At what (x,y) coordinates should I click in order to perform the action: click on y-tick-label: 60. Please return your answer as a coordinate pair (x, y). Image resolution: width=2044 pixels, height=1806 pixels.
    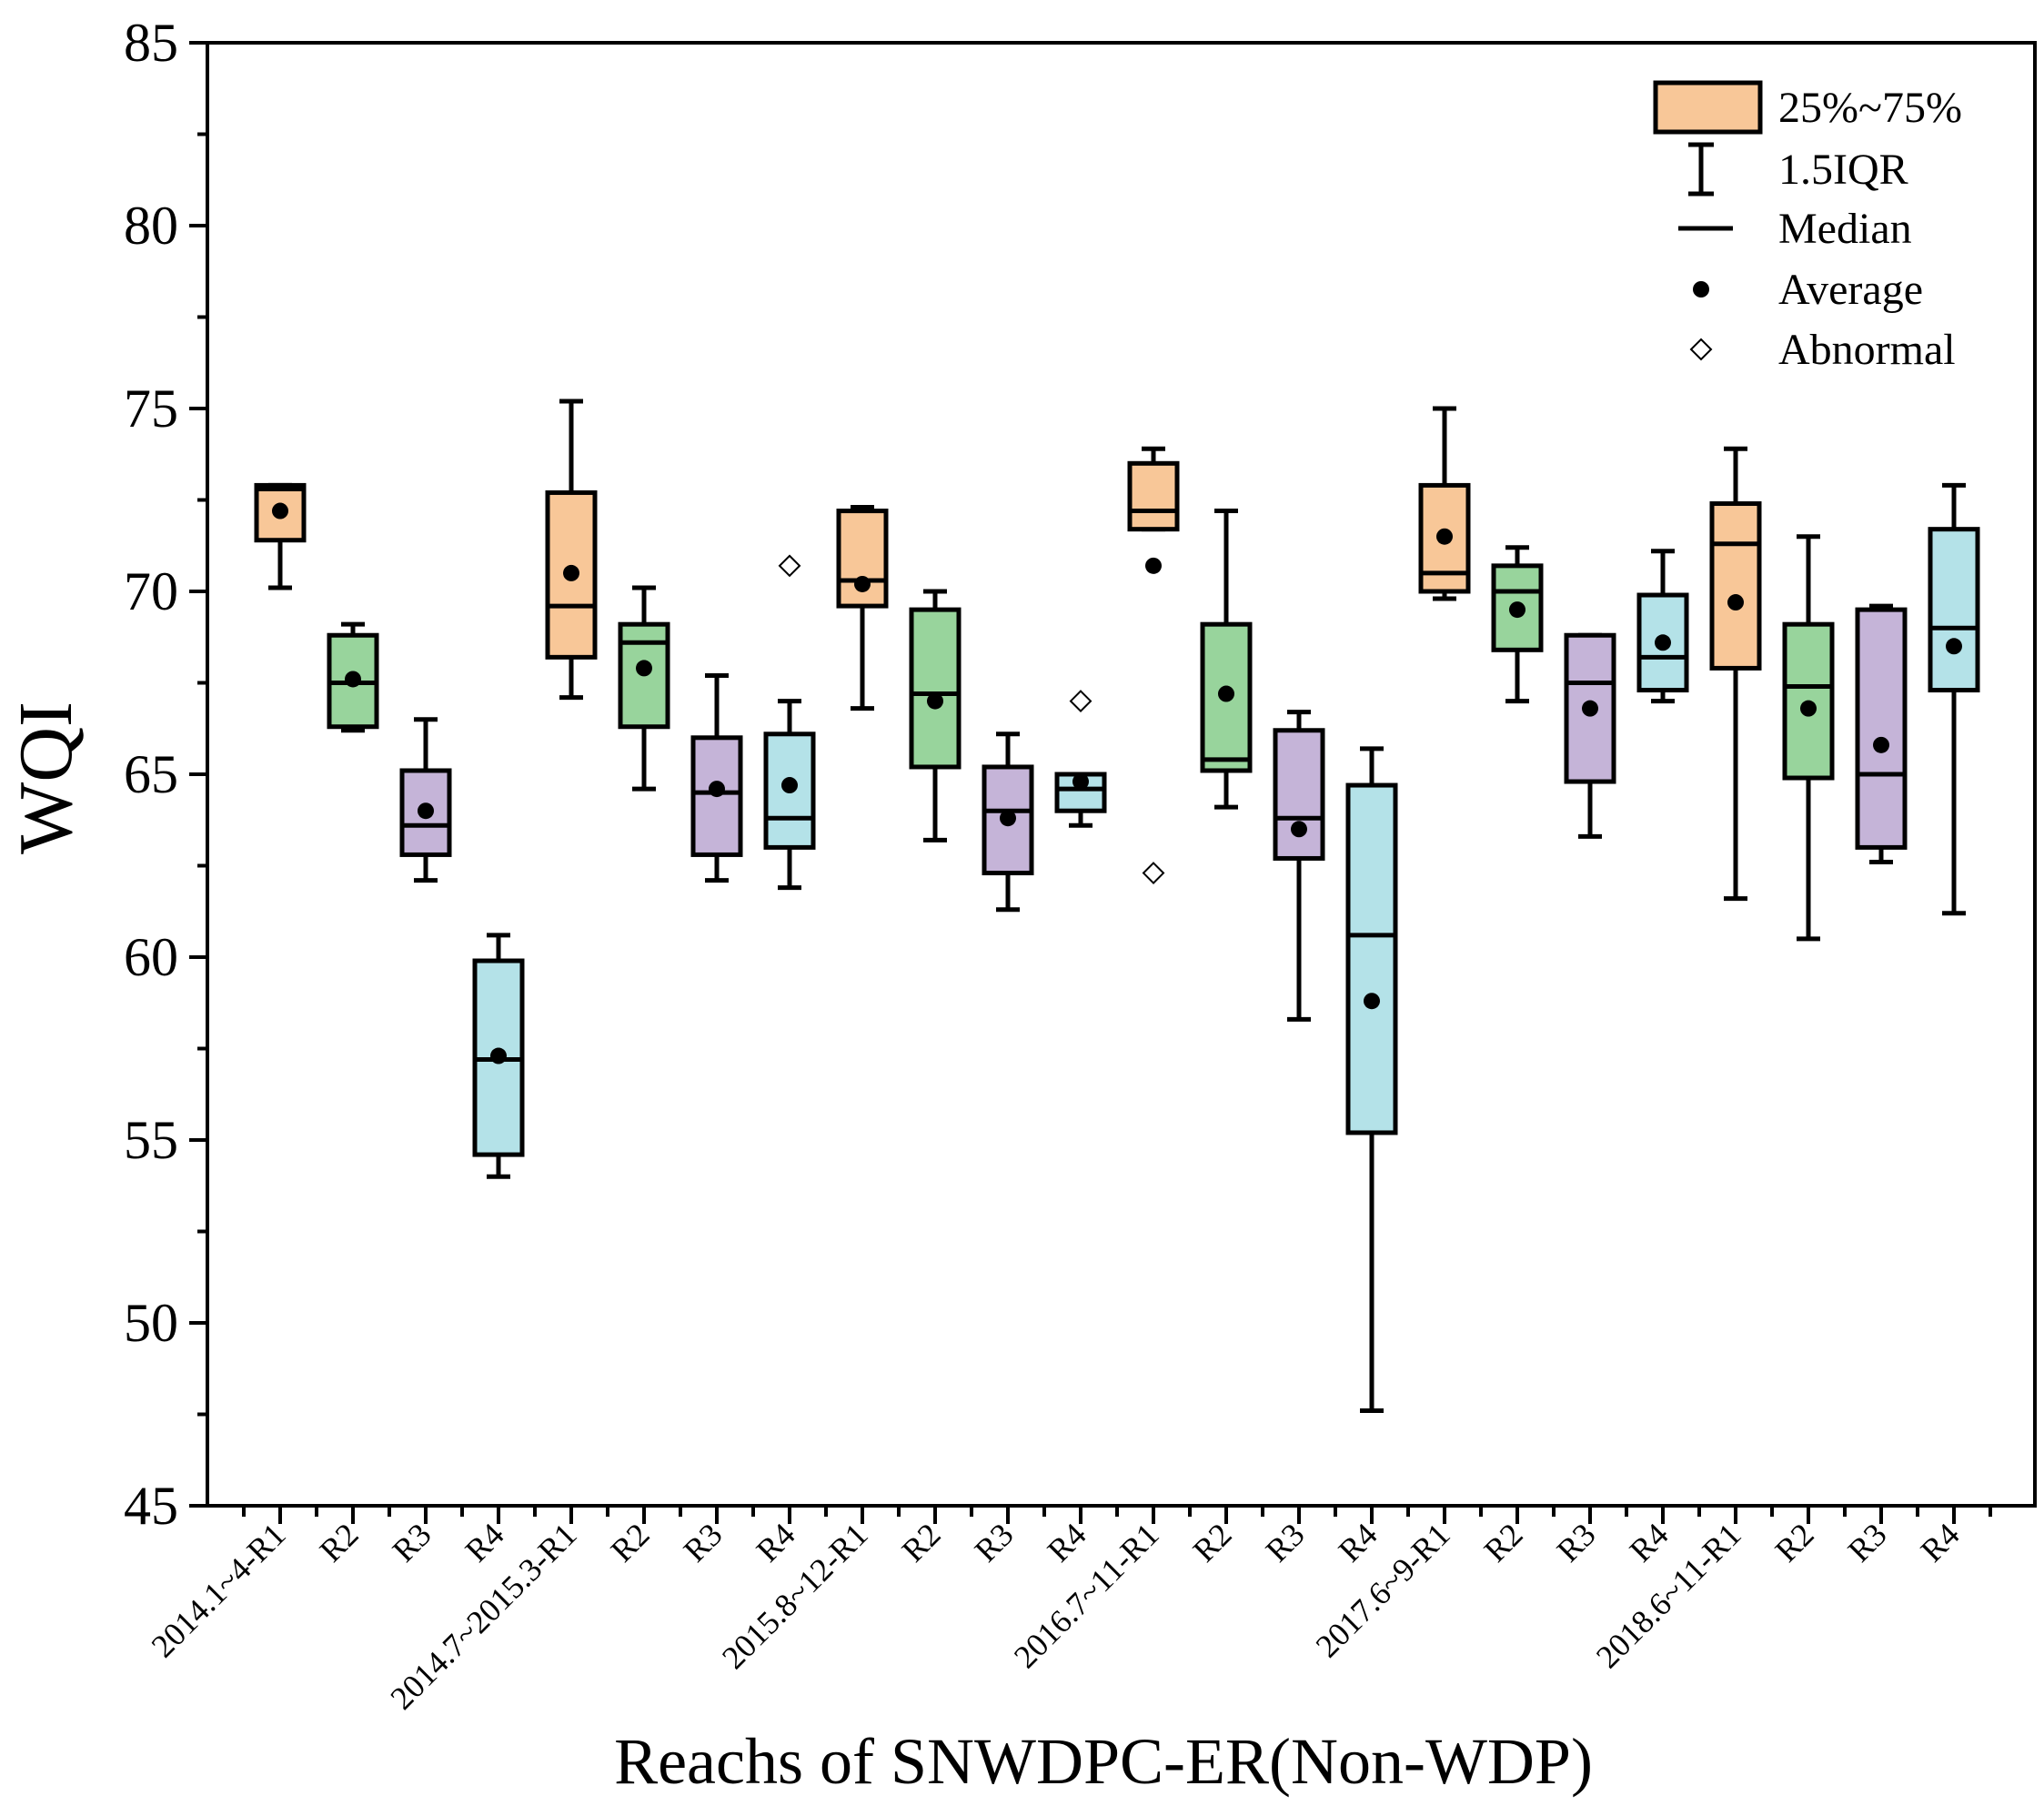
    Looking at the image, I should click on (151, 957).